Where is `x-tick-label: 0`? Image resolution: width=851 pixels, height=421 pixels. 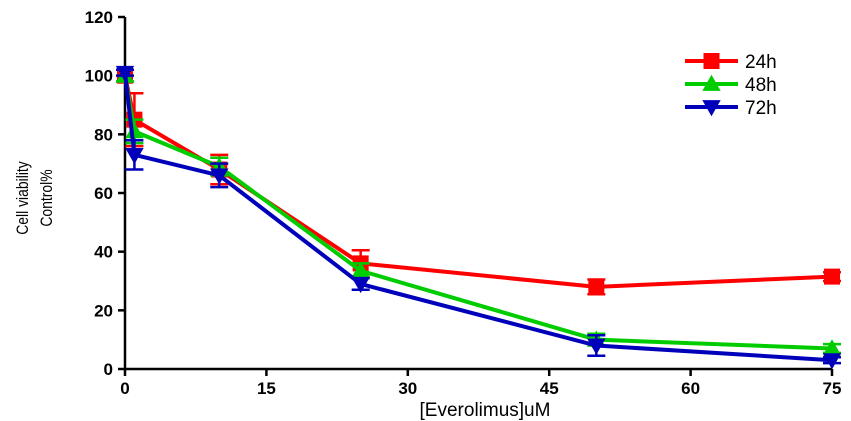
x-tick-label: 0 is located at coordinates (124, 388).